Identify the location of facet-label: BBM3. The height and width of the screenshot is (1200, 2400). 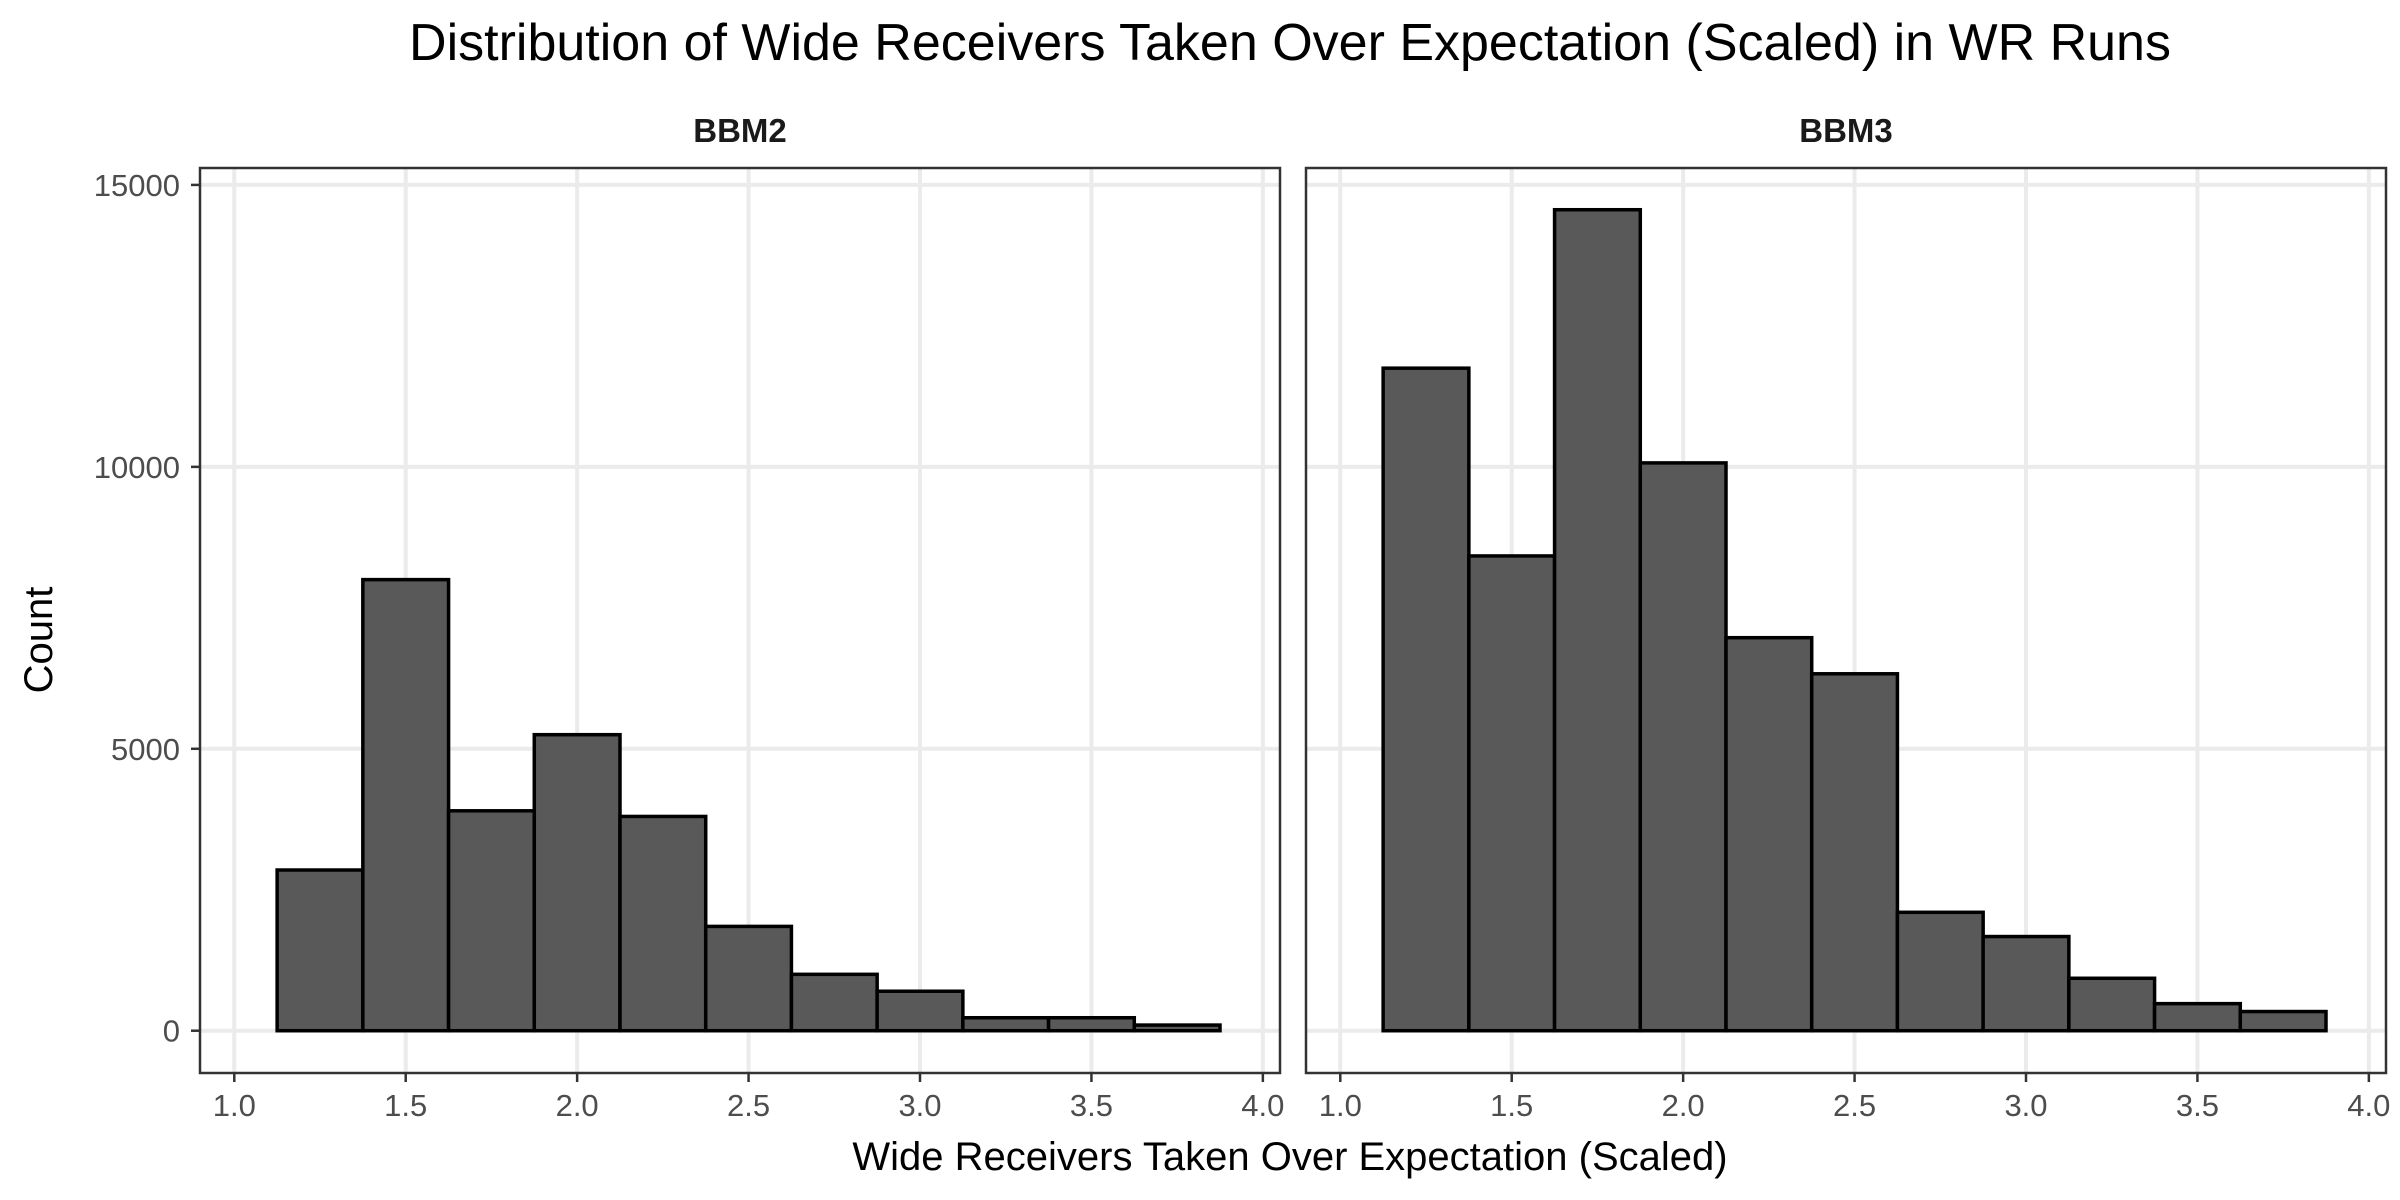
(1846, 130).